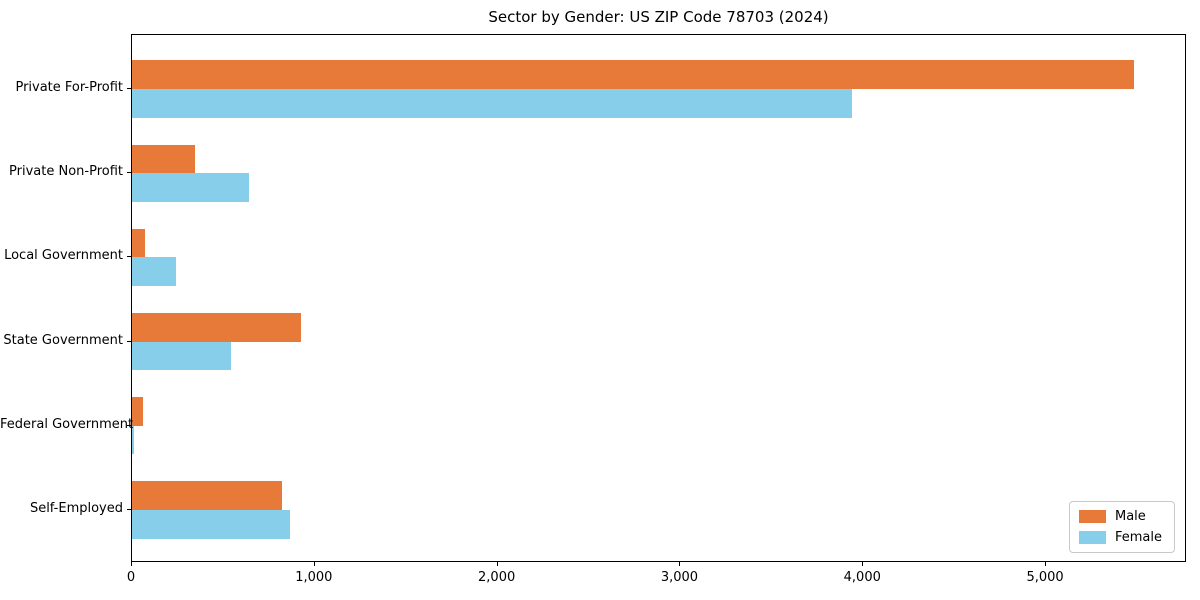 The image size is (1200, 600). I want to click on bar-female-self-employed, so click(211, 524).